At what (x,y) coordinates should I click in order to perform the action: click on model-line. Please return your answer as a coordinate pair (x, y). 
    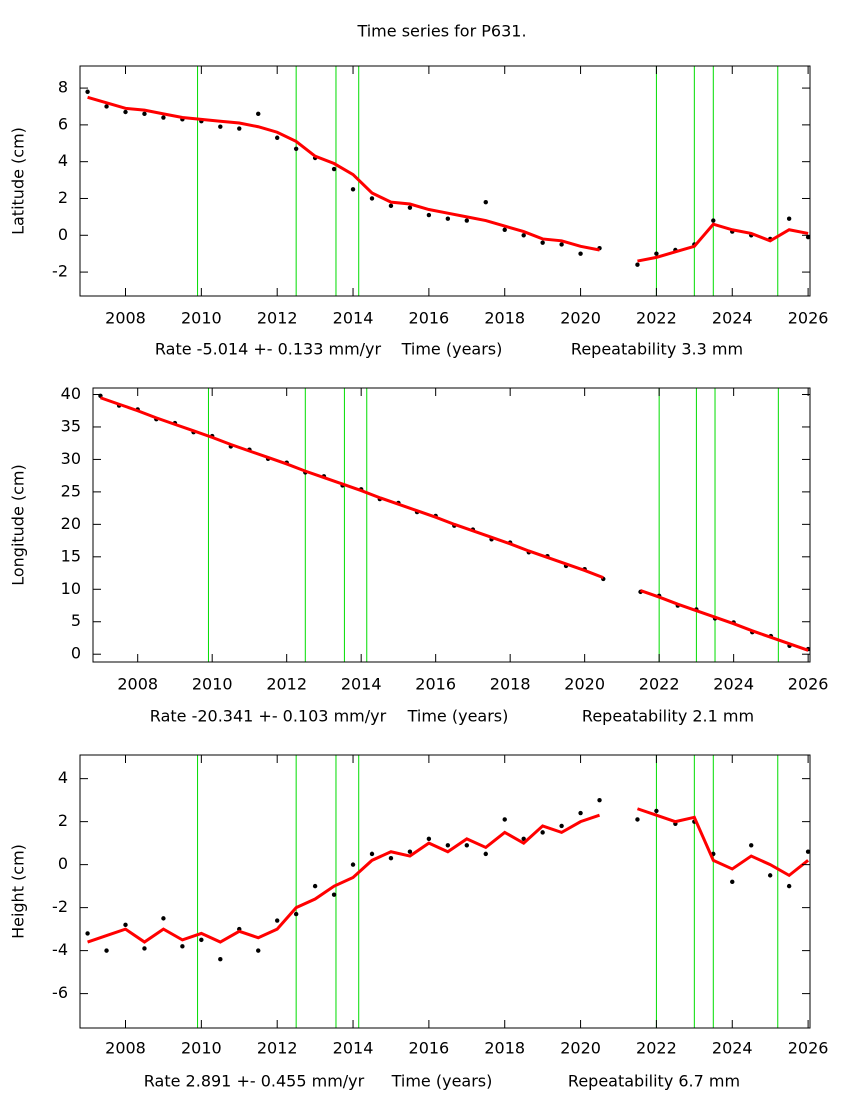
    Looking at the image, I should click on (448, 179).